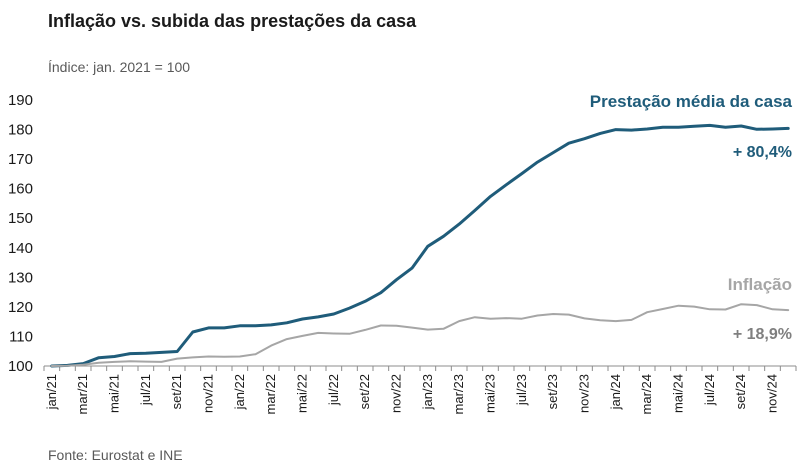  Describe the element at coordinates (20, 307) in the screenshot. I see `y-tick-label: 120` at that location.